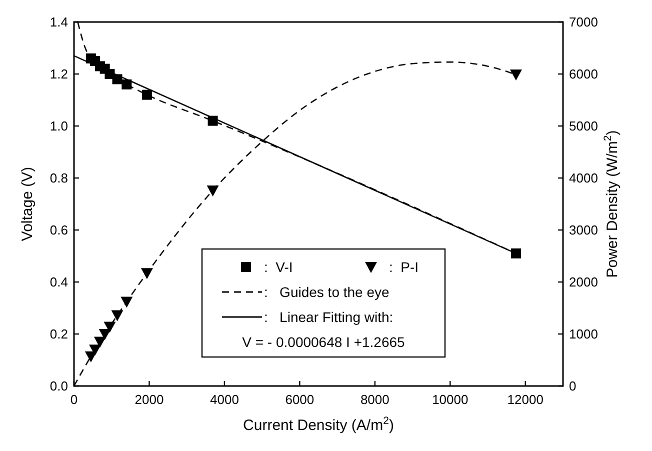 Image resolution: width=652 pixels, height=451 pixels. I want to click on y2-tick-label: 7000, so click(583, 22).